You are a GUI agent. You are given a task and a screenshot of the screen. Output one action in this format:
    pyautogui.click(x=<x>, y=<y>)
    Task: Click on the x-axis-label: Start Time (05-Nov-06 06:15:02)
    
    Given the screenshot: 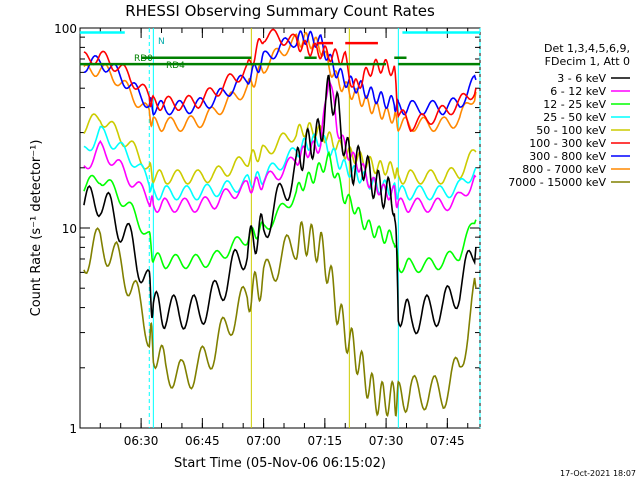 What is the action you would take?
    pyautogui.click(x=280, y=463)
    